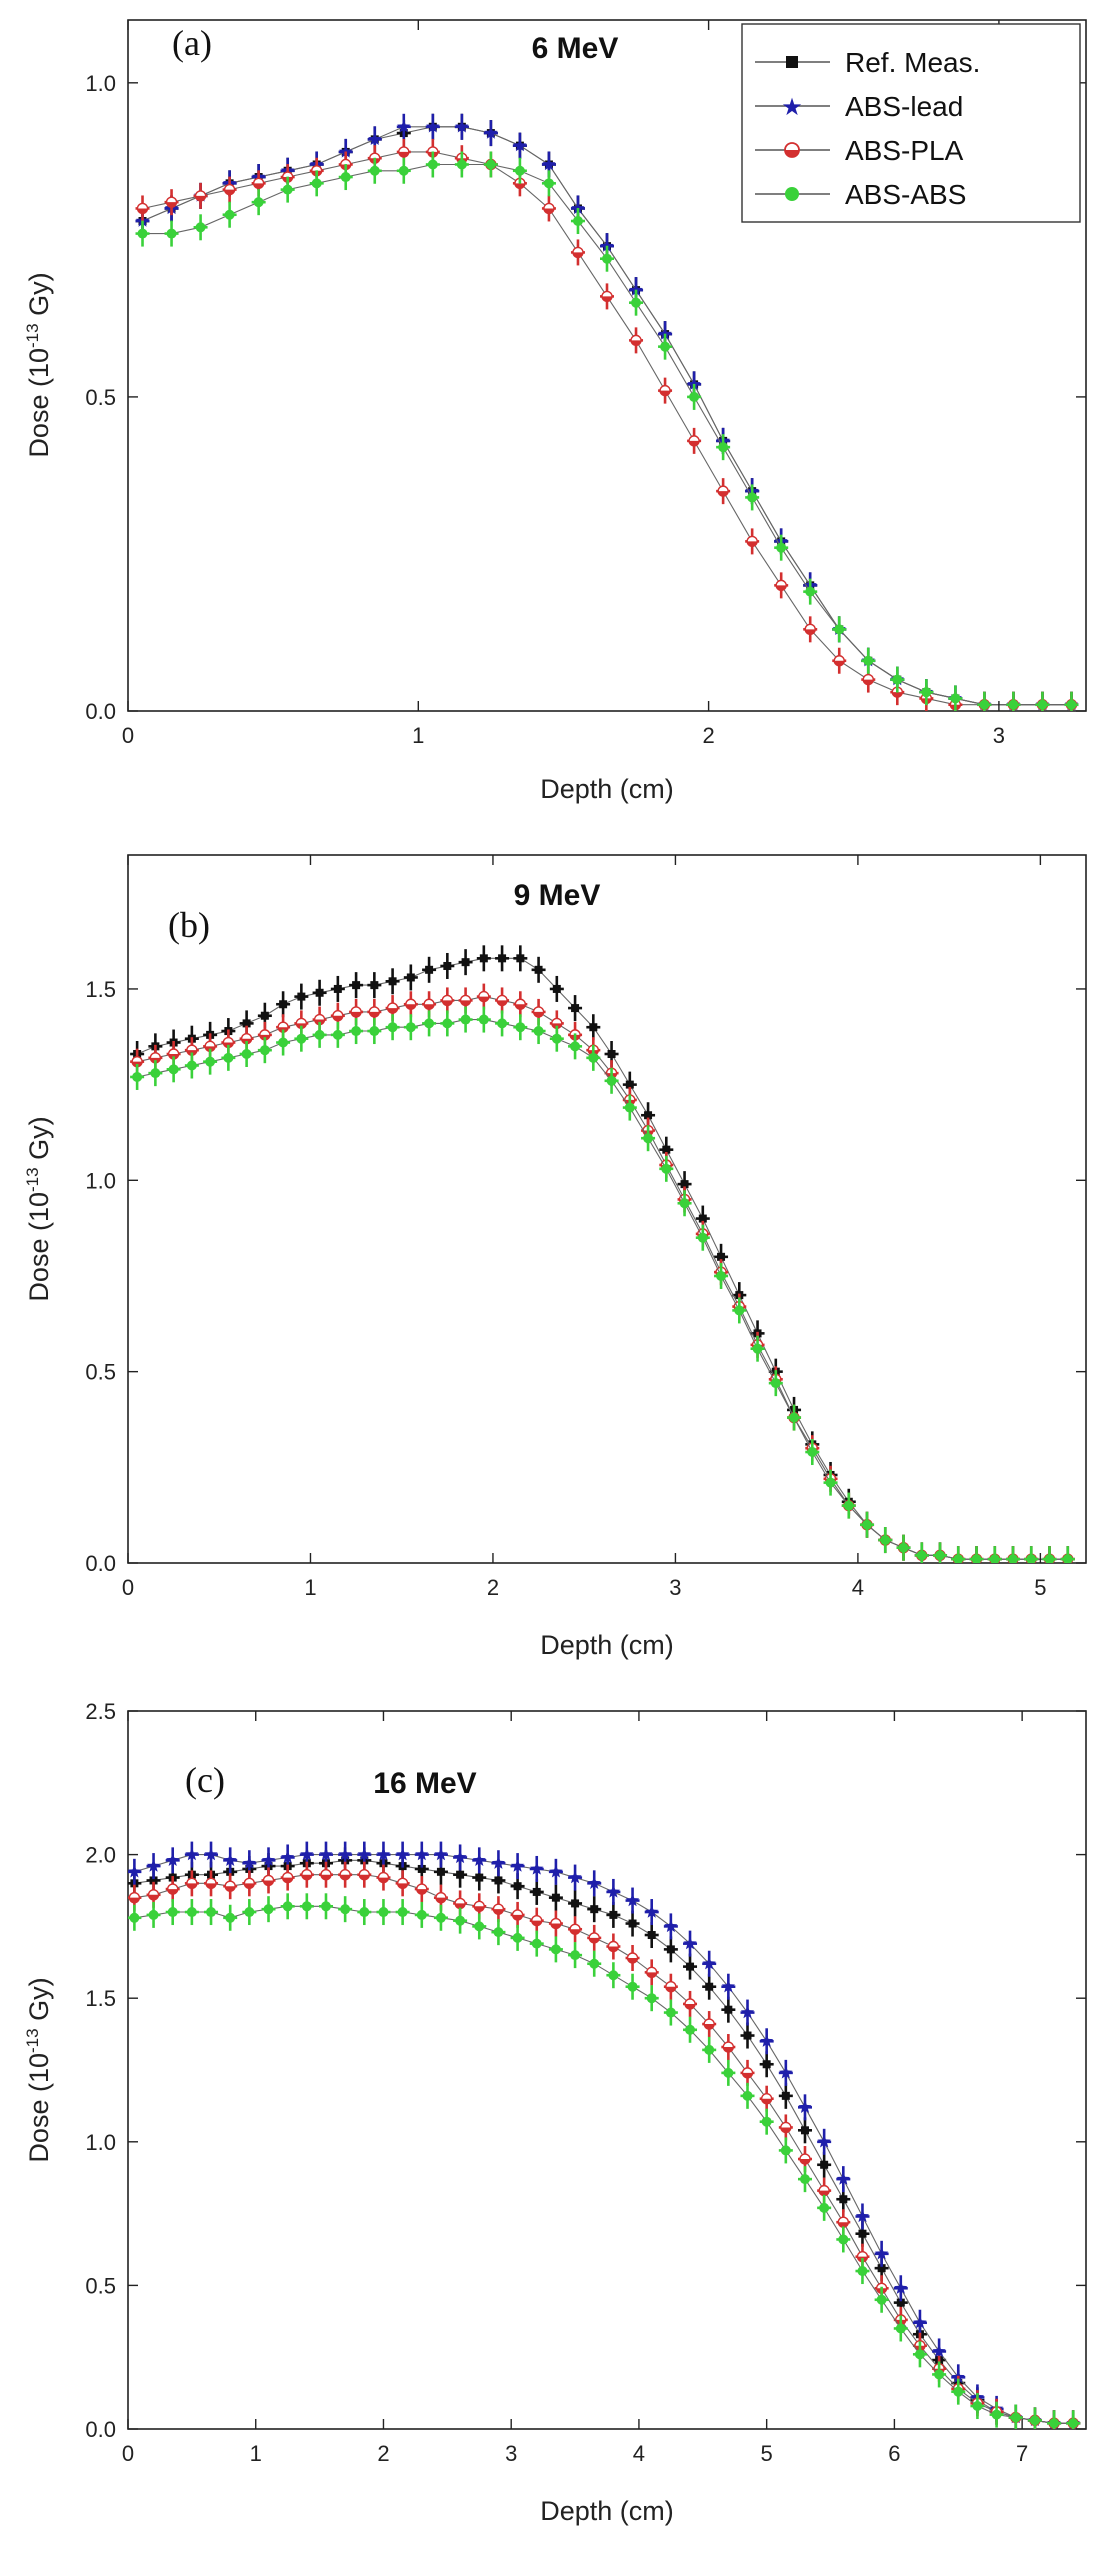 The image size is (1112, 2564). Describe the element at coordinates (192, 43) in the screenshot. I see `panel-label: (a)` at that location.